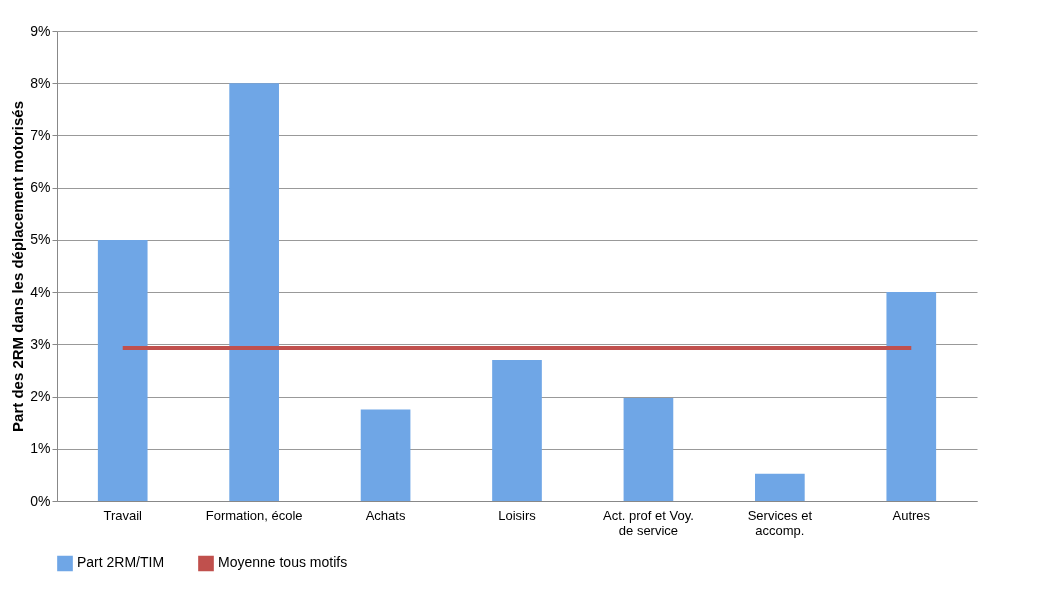 This screenshot has width=1058, height=601. Describe the element at coordinates (123, 515) in the screenshot. I see `x-tick-label: Travail` at that location.